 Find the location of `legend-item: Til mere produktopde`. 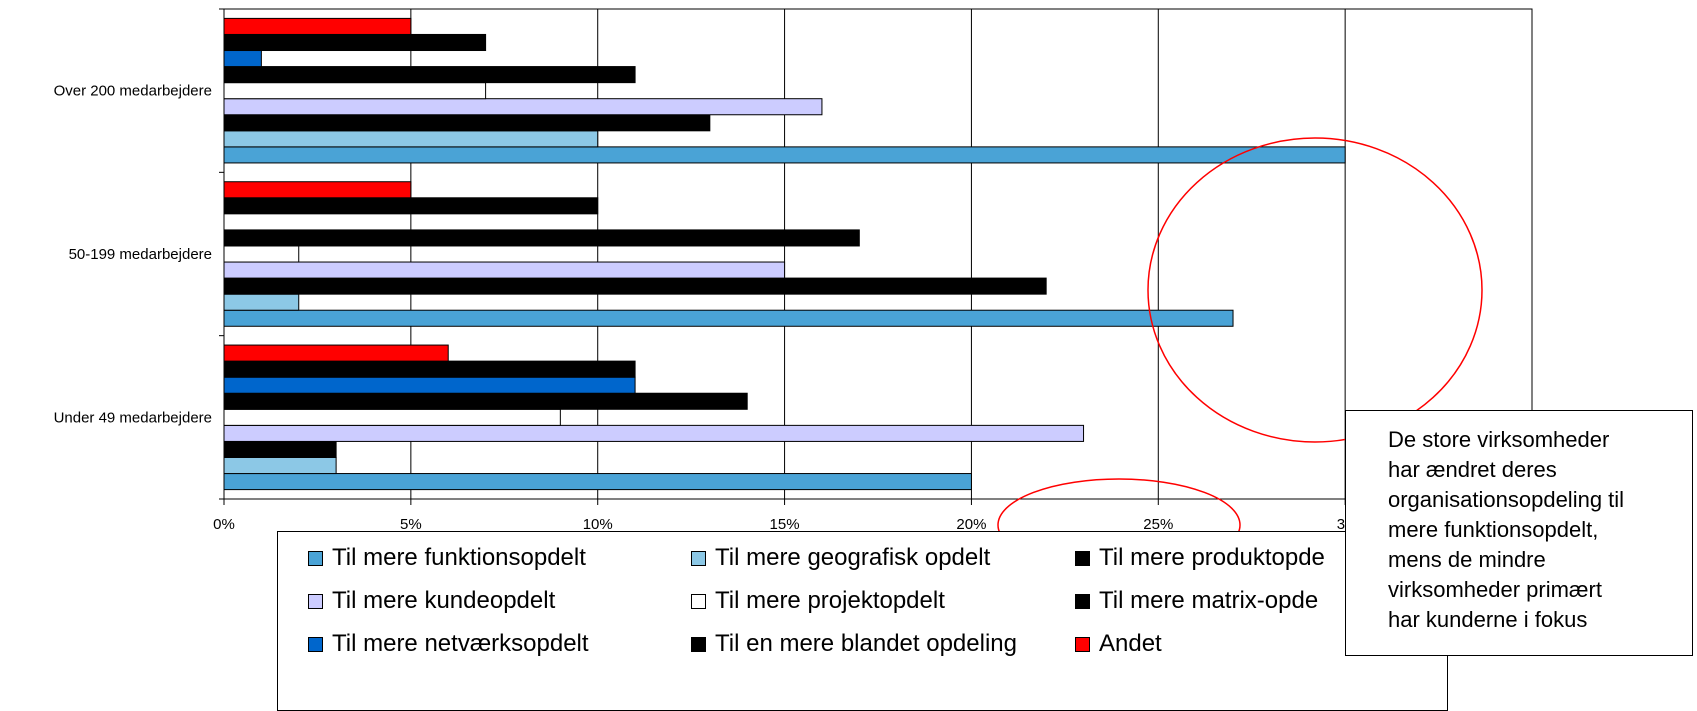

legend-item: Til mere produktopde is located at coordinates (1200, 558).